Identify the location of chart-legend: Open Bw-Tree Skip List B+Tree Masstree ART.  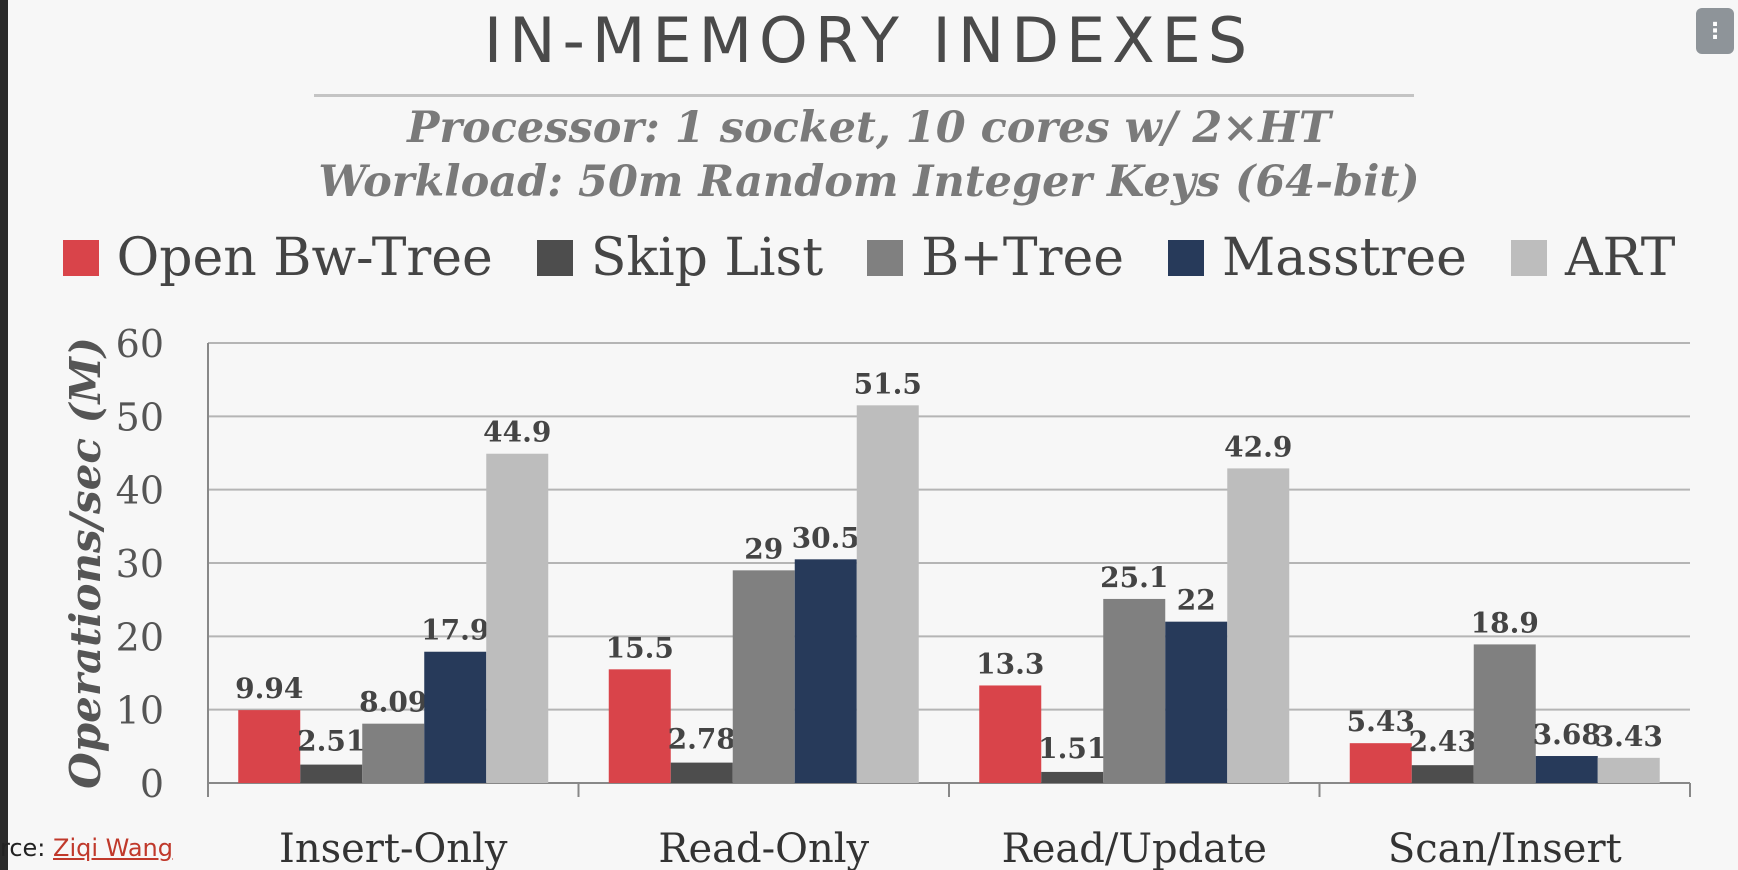
(869, 258).